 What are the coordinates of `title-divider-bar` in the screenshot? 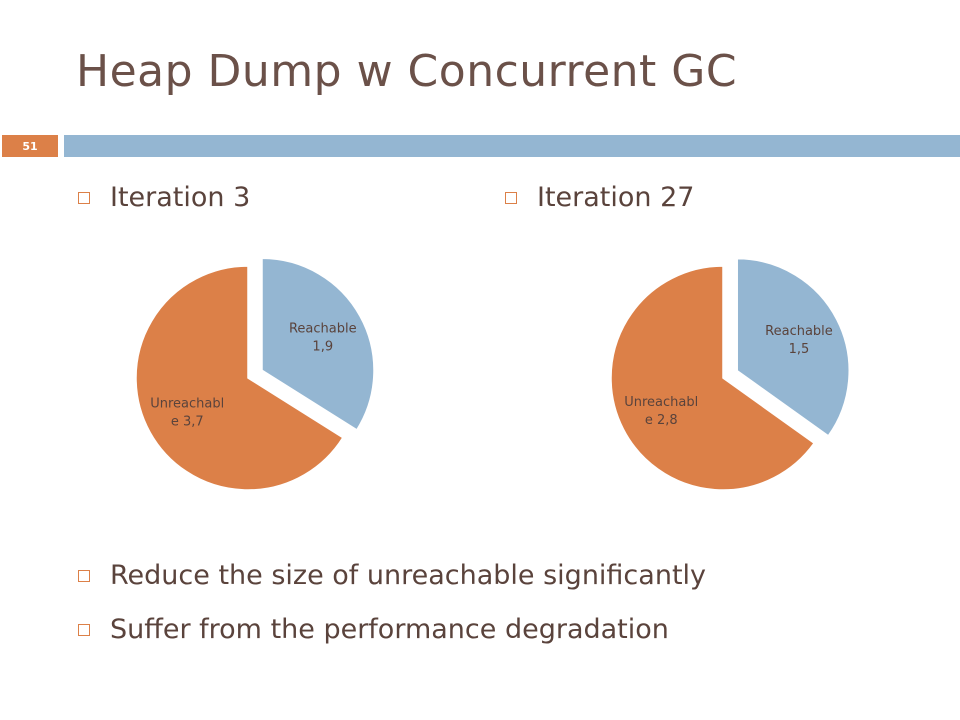 It's located at (512, 146).